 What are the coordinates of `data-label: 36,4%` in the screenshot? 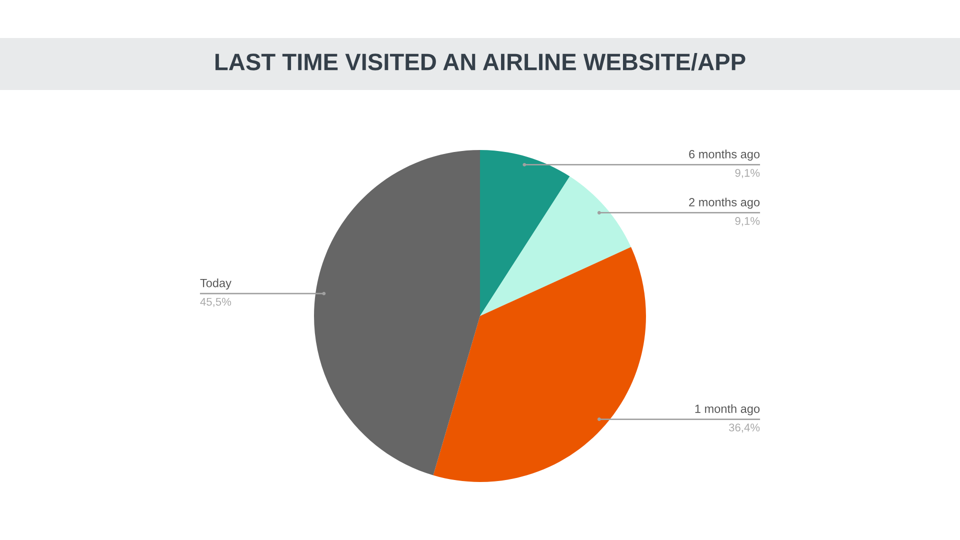 It's located at (744, 428).